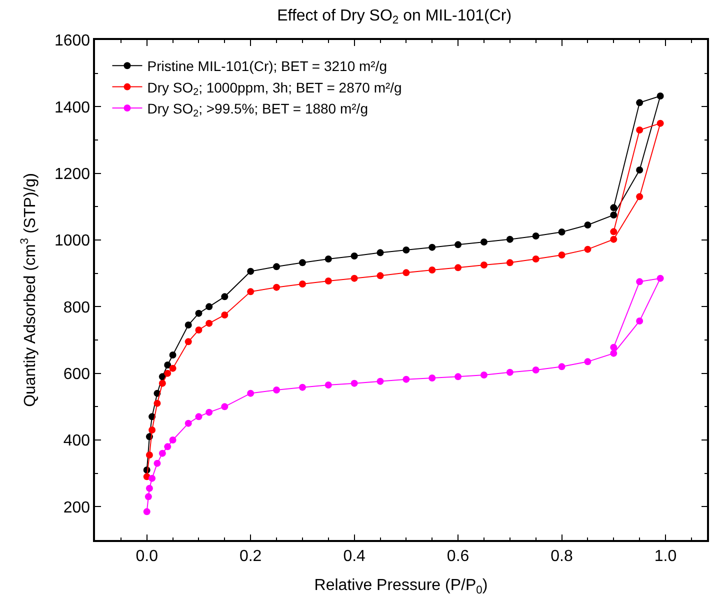  I want to click on y-tick-label: 1600, so click(72, 41).